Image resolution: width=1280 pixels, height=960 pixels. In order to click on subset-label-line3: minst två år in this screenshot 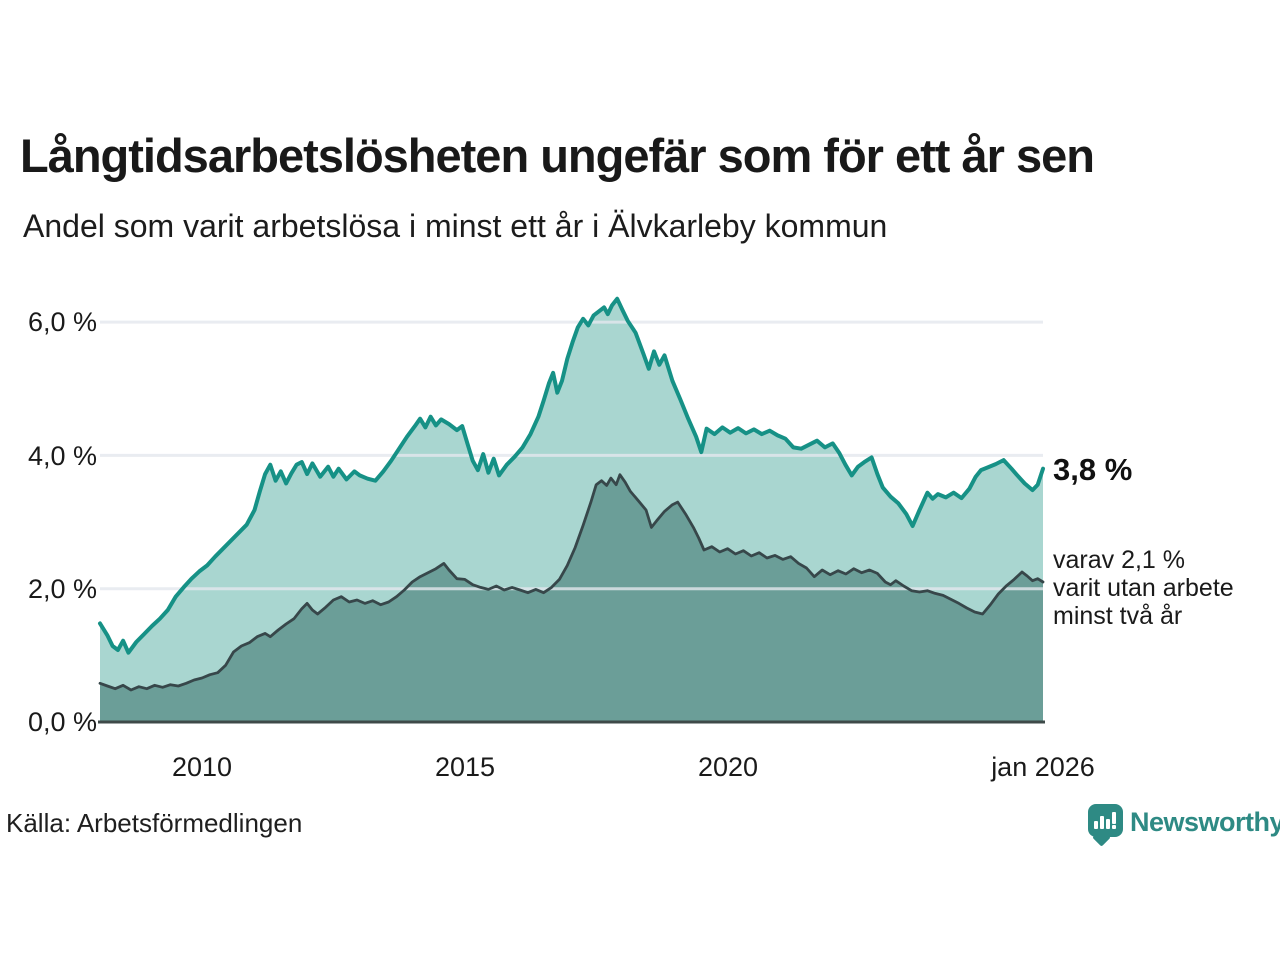, I will do `click(1118, 616)`.